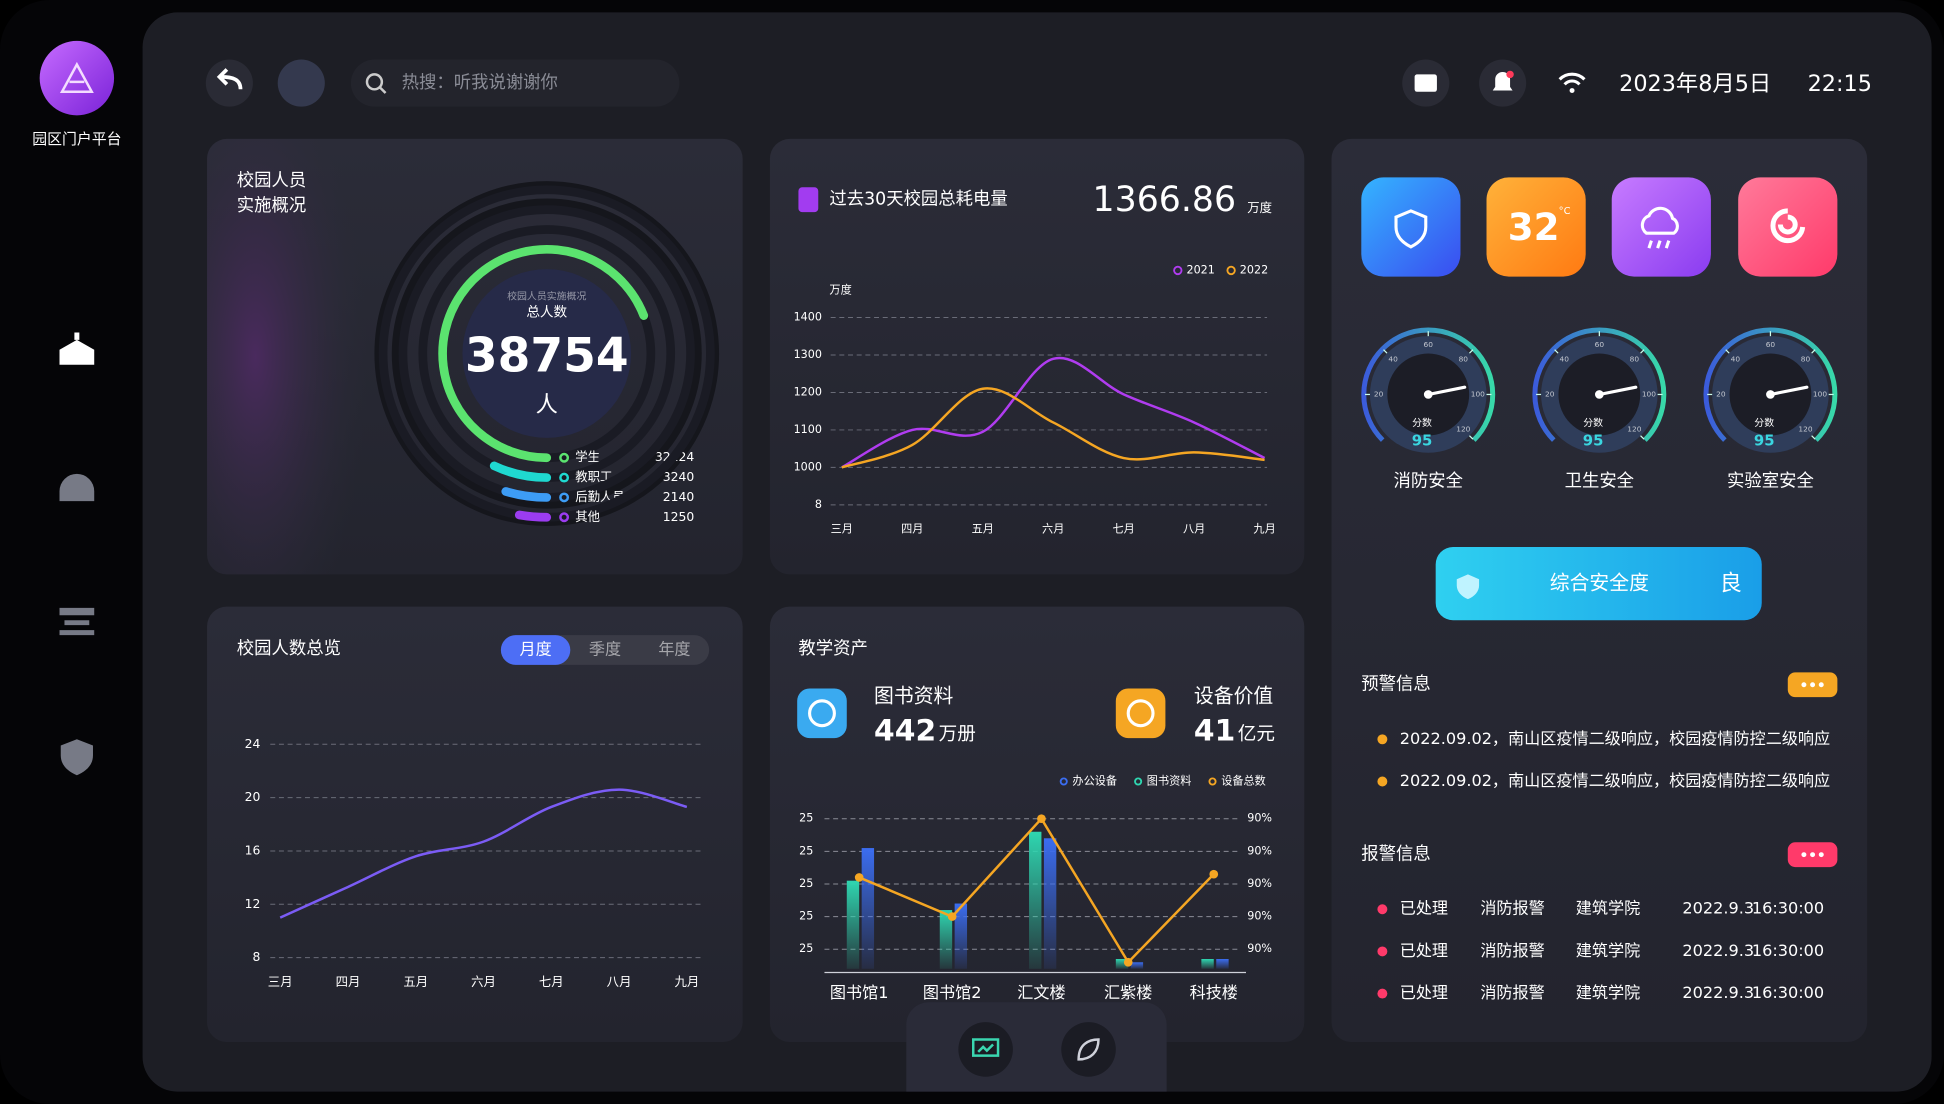  I want to click on bar, so click(1207, 964).